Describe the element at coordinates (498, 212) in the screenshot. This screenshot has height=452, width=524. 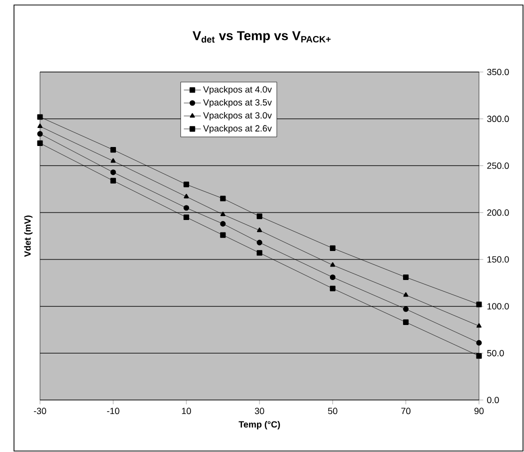
I see `y-tick-label: 200.0` at that location.